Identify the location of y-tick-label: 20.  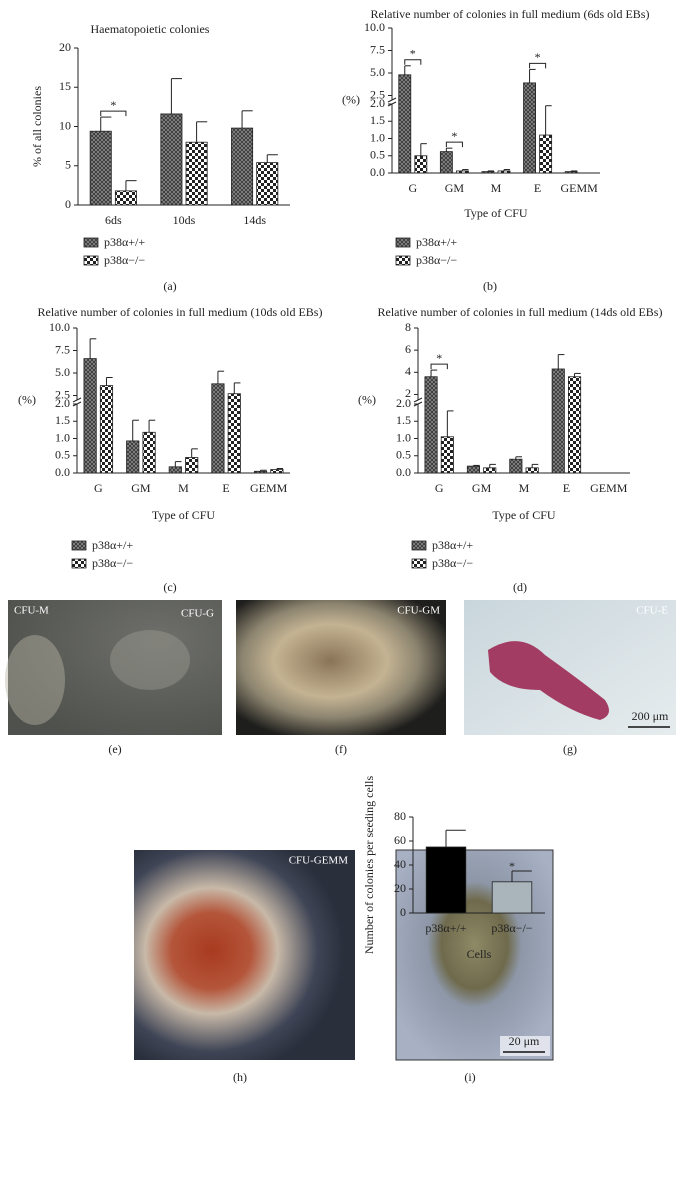
(65, 47).